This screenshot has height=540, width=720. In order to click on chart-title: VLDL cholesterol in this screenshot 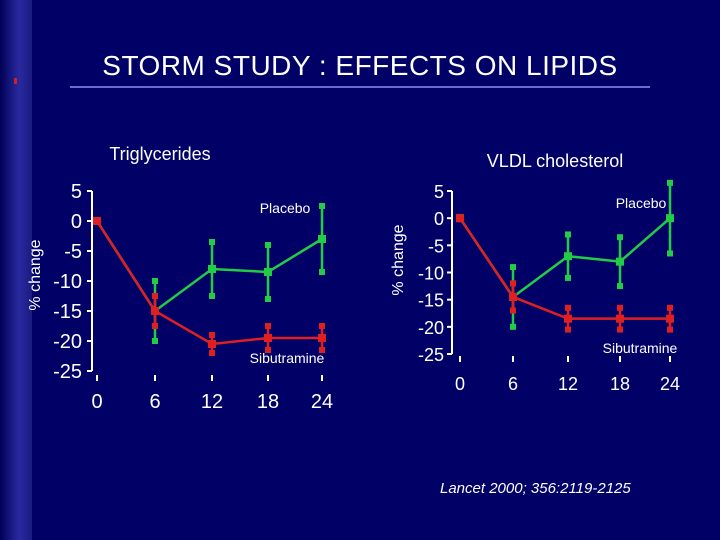, I will do `click(555, 161)`.